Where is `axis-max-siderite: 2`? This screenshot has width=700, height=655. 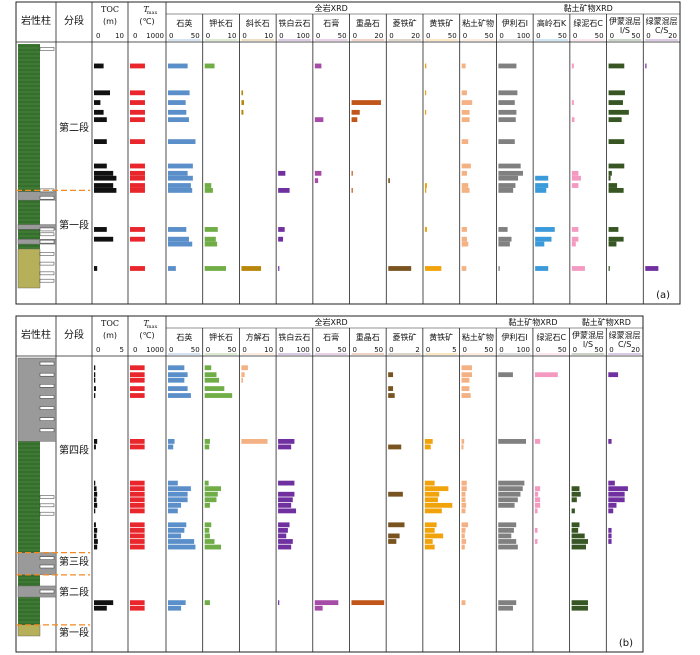 axis-max-siderite: 2 is located at coordinates (417, 350).